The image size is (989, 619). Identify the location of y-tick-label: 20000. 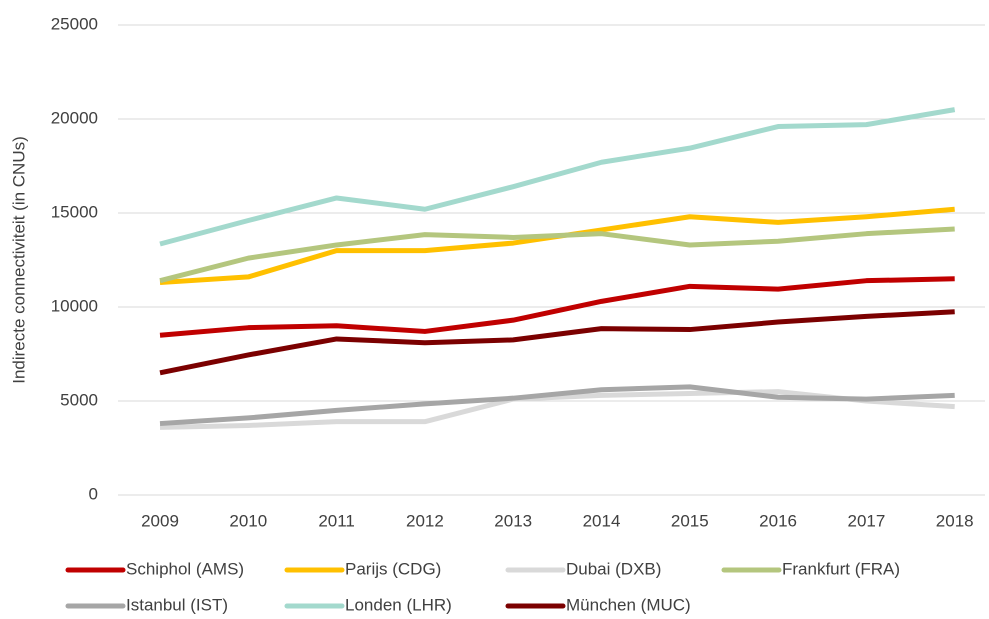
(74, 117).